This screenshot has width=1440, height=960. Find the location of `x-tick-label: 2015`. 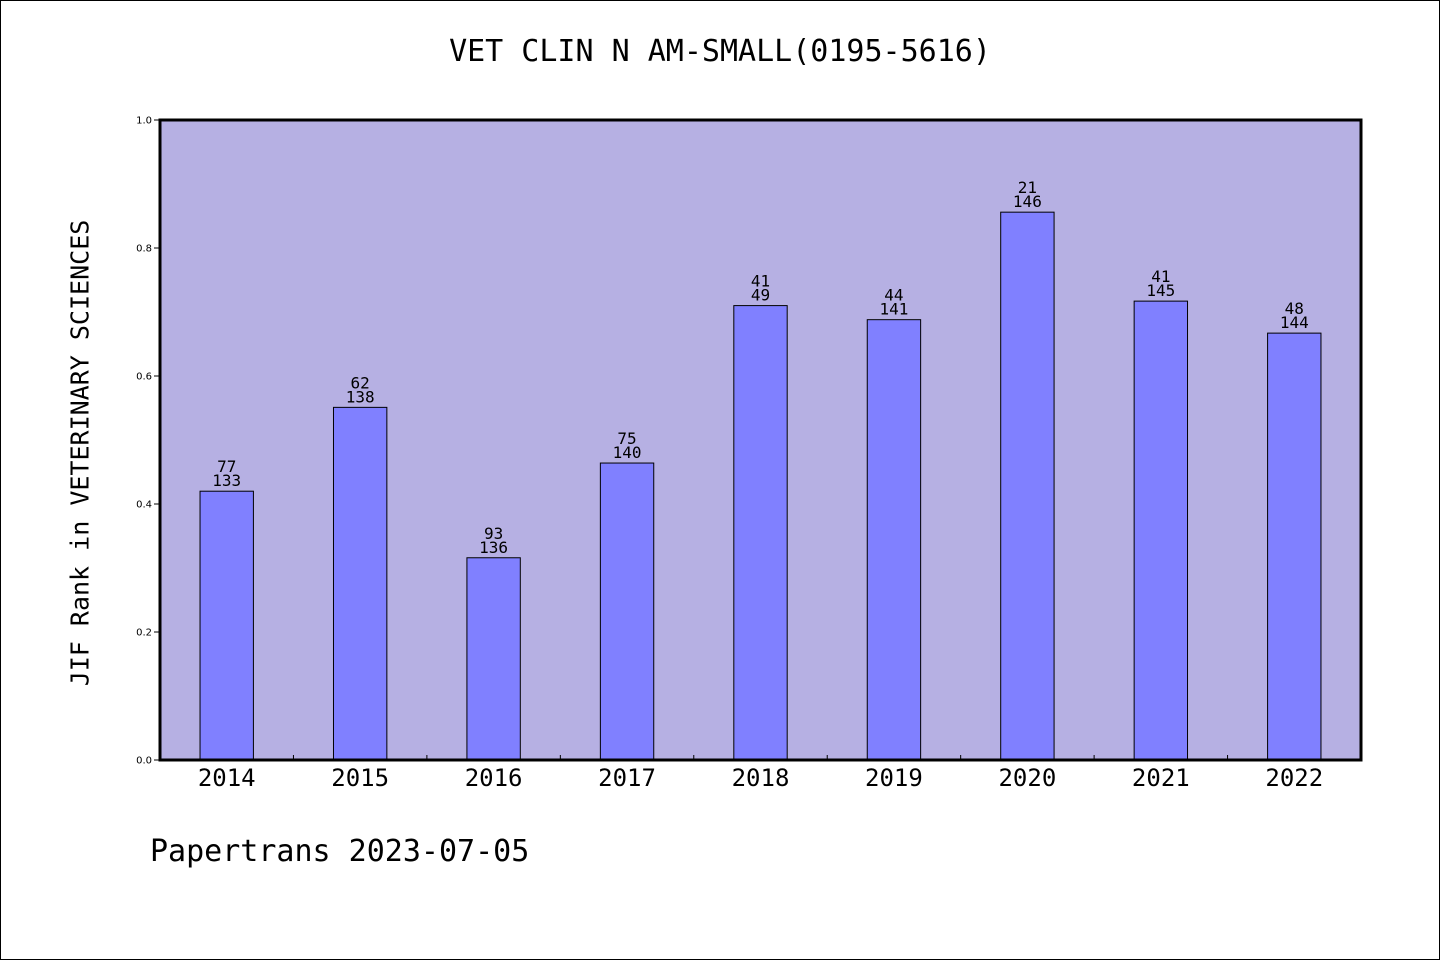

x-tick-label: 2015 is located at coordinates (360, 778).